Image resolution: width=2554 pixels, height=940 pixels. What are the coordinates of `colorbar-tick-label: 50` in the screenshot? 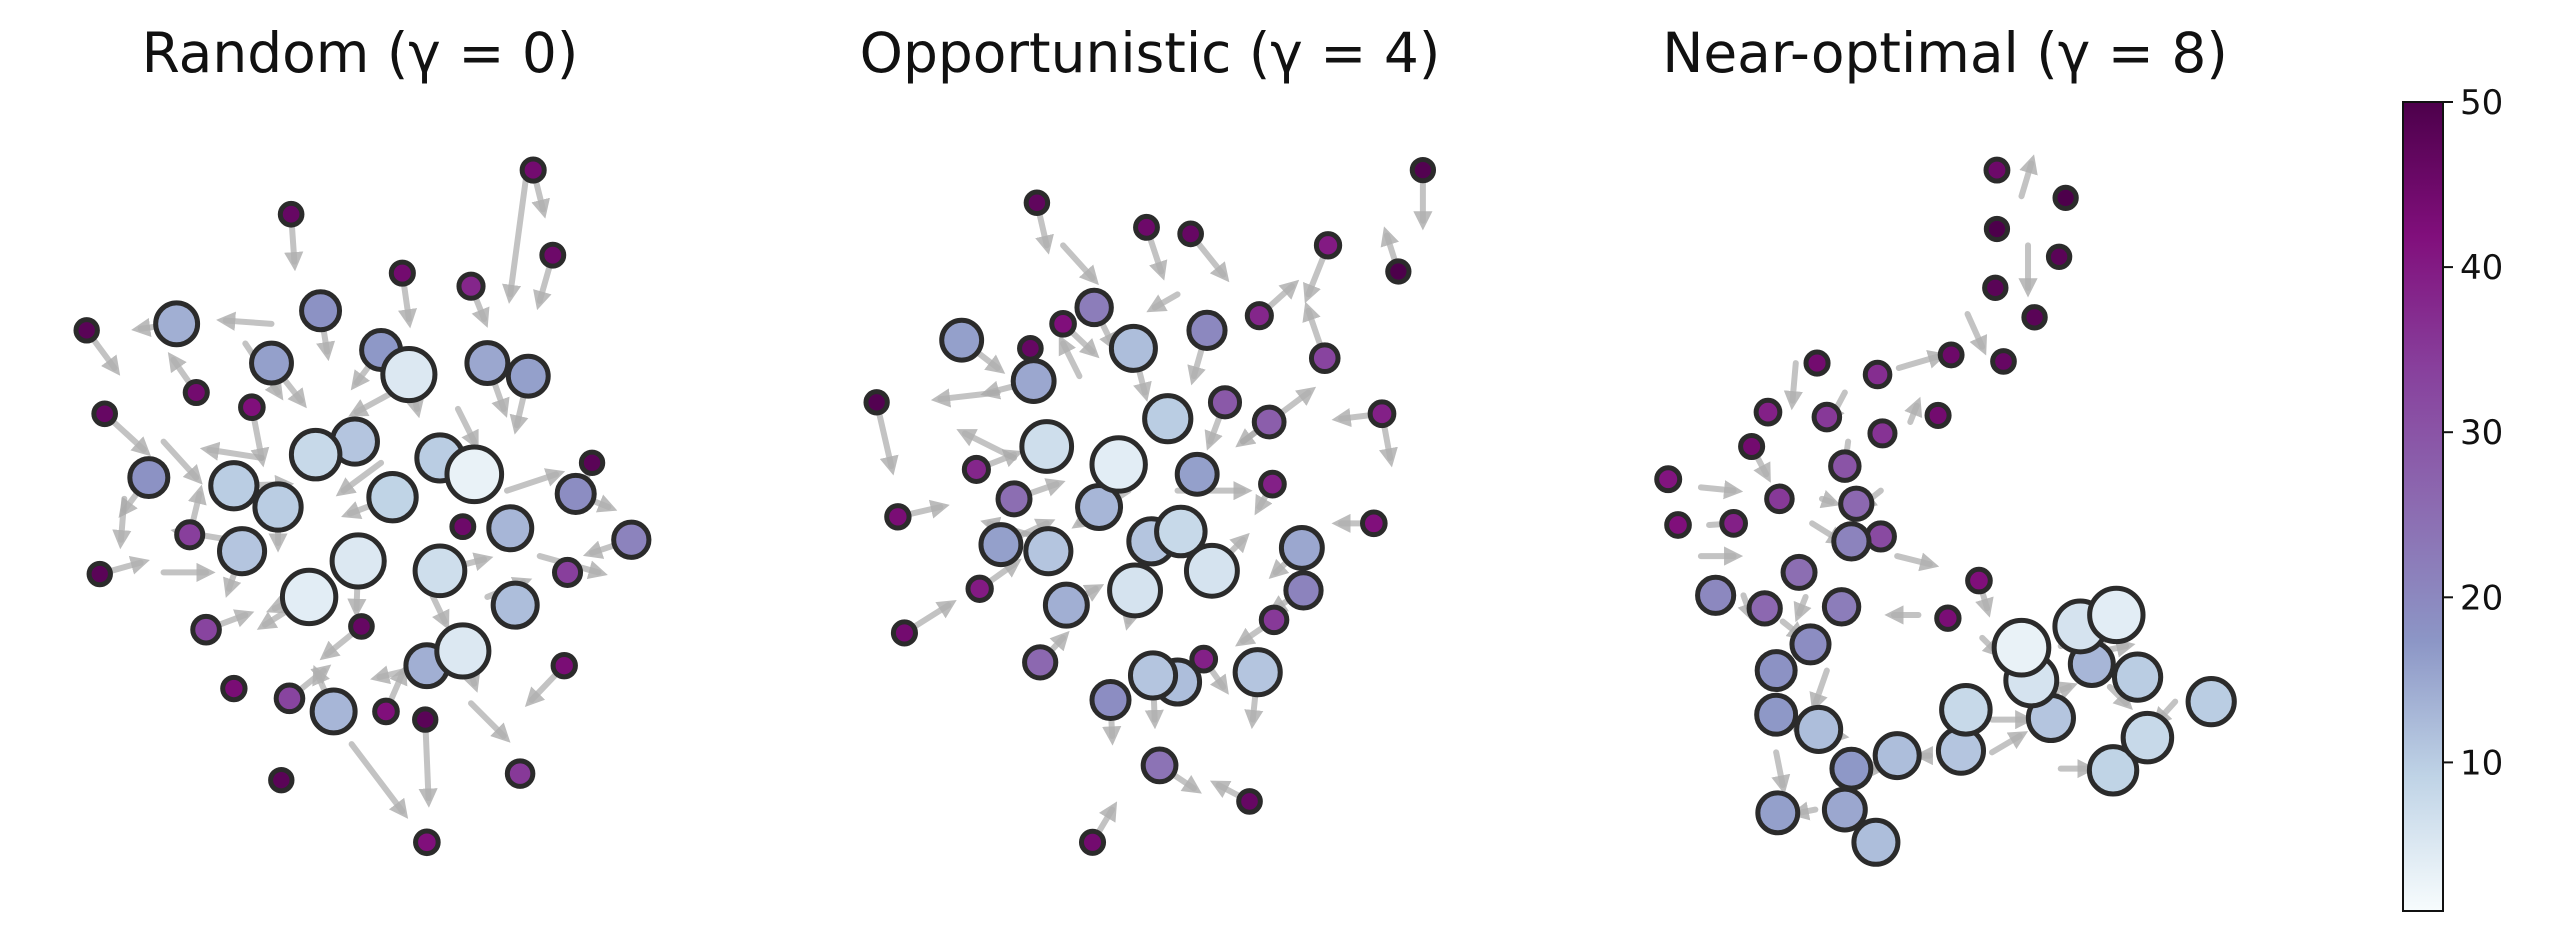 It's located at (2481, 103).